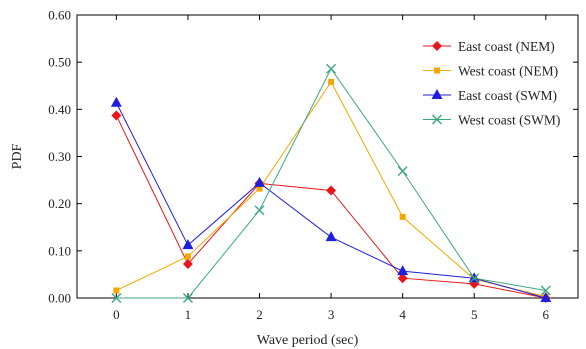 This screenshot has width=586, height=349. I want to click on x-tick-label: 6, so click(546, 314).